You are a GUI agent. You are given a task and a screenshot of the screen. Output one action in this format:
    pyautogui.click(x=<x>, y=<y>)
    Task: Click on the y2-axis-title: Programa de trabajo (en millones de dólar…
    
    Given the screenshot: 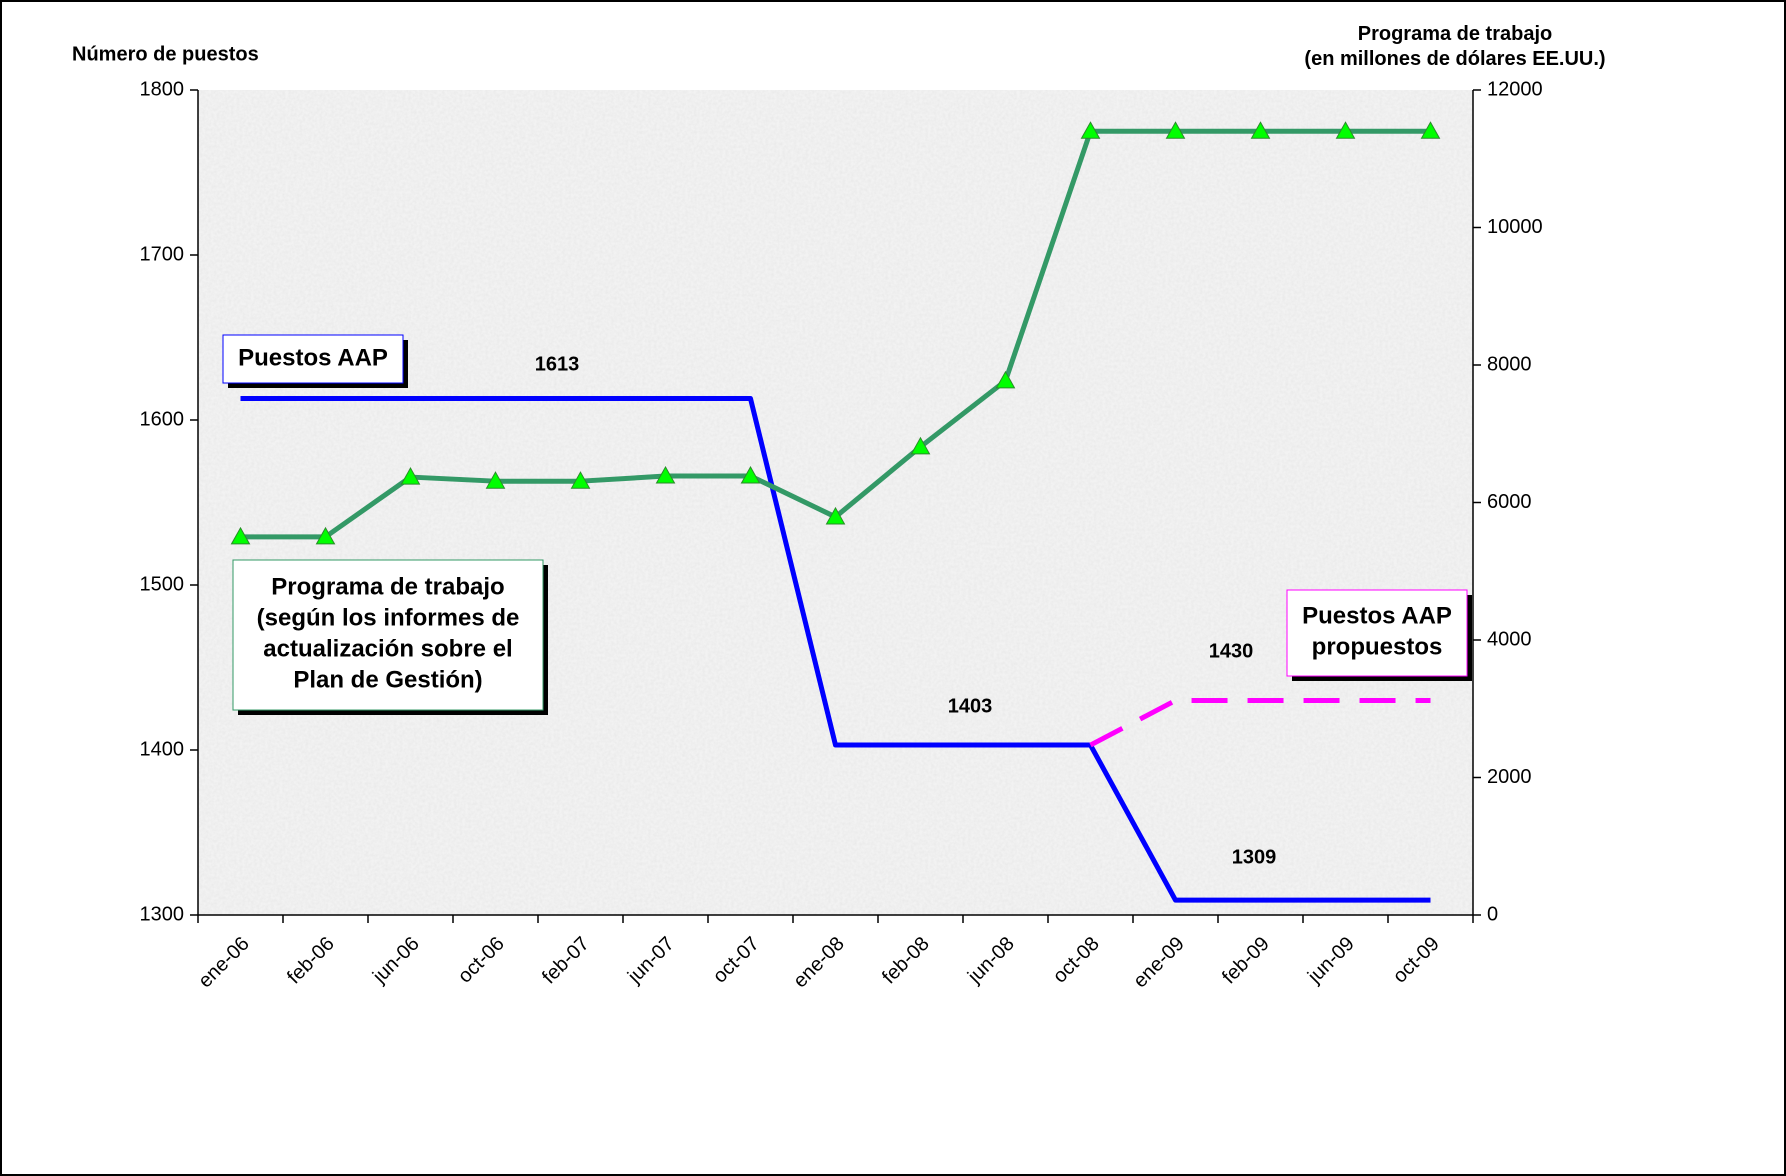 What is the action you would take?
    pyautogui.click(x=1454, y=46)
    